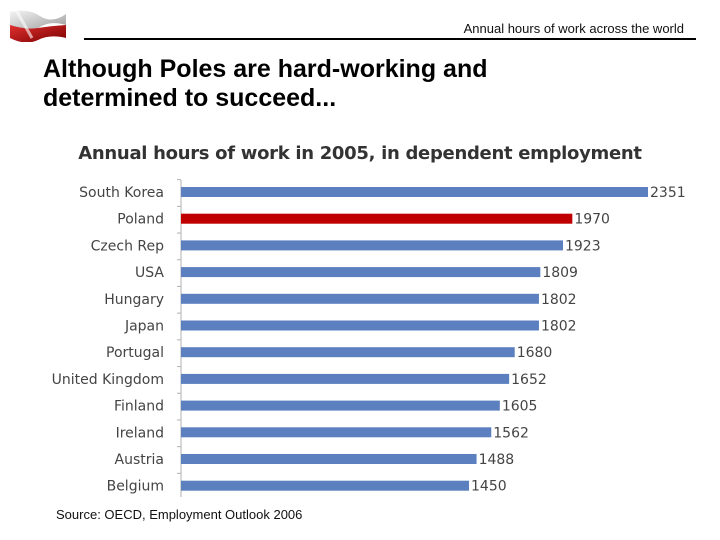 The image size is (720, 540). I want to click on value-label: 1562, so click(511, 433).